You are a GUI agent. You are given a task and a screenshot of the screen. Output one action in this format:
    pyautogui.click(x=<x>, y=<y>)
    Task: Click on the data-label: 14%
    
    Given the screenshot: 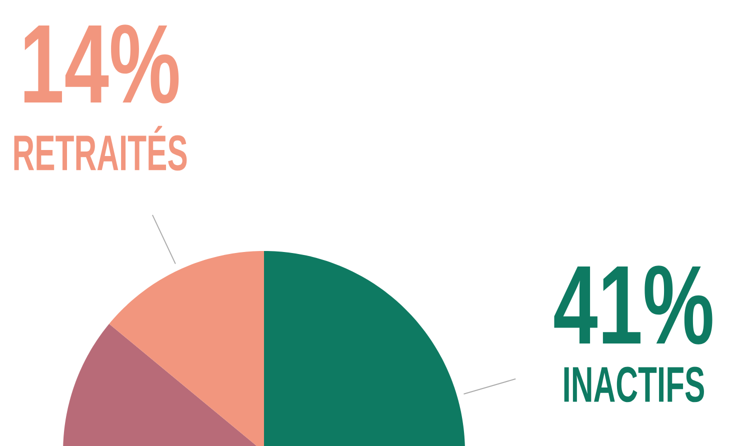 What is the action you would take?
    pyautogui.click(x=101, y=64)
    